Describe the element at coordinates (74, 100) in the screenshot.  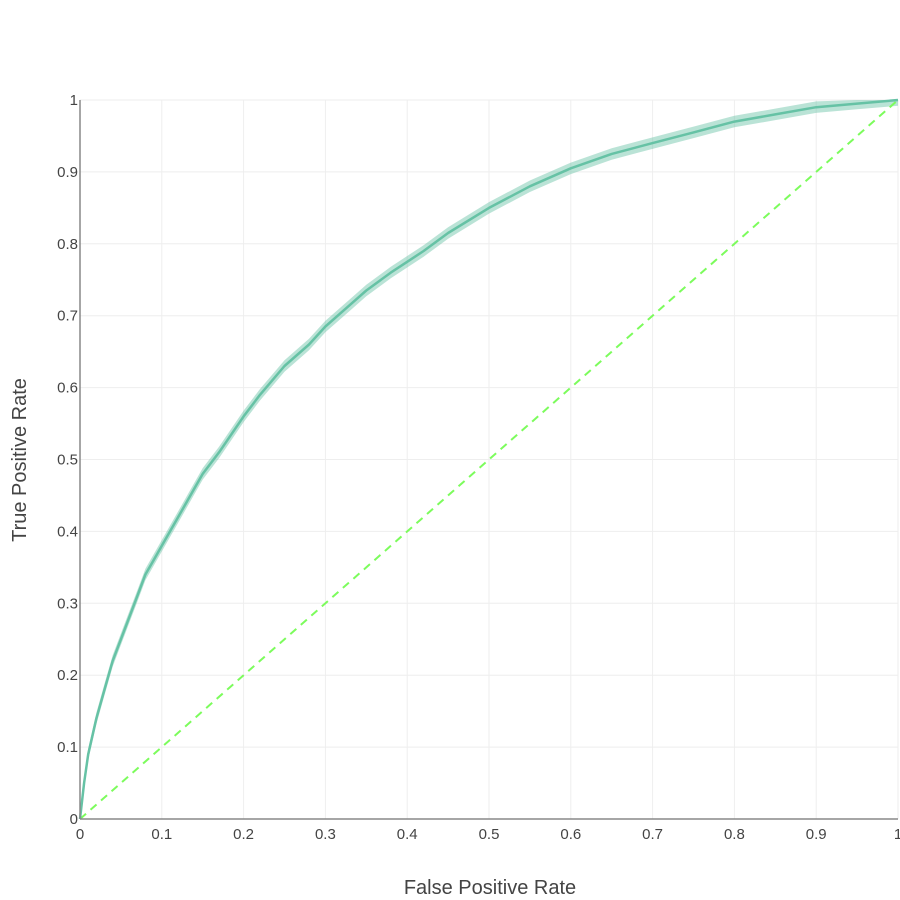
I see `y-tick-label: 1` at that location.